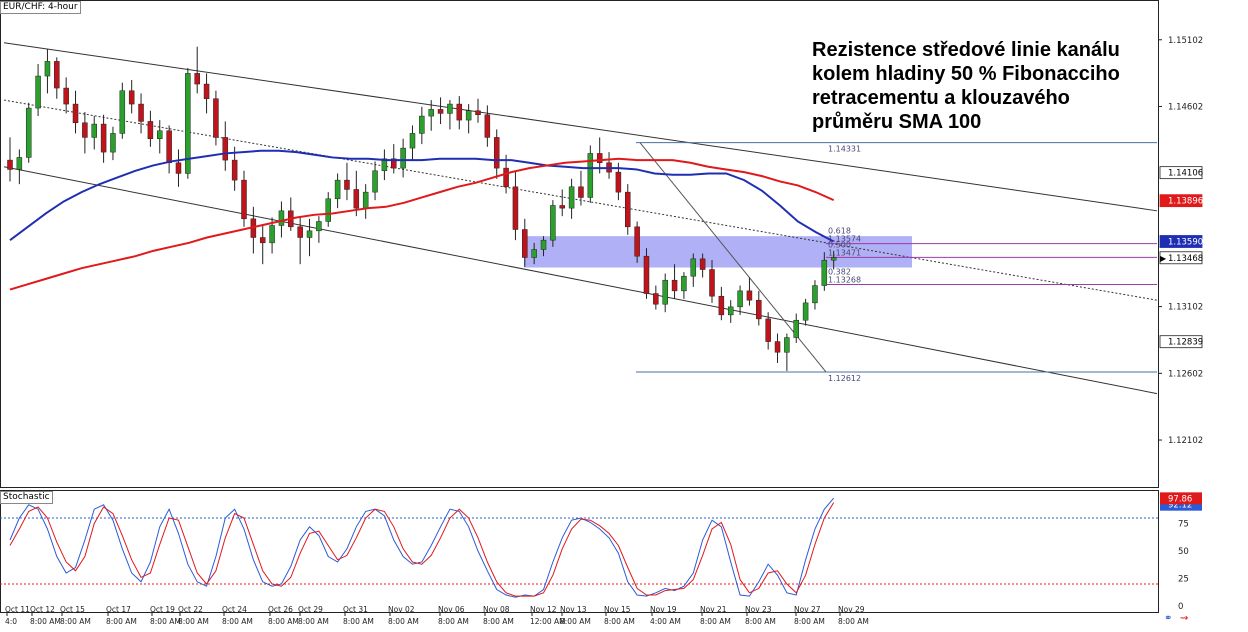 The width and height of the screenshot is (1248, 632). Describe the element at coordinates (310, 609) in the screenshot. I see `x-tick-label: Oct 29` at that location.